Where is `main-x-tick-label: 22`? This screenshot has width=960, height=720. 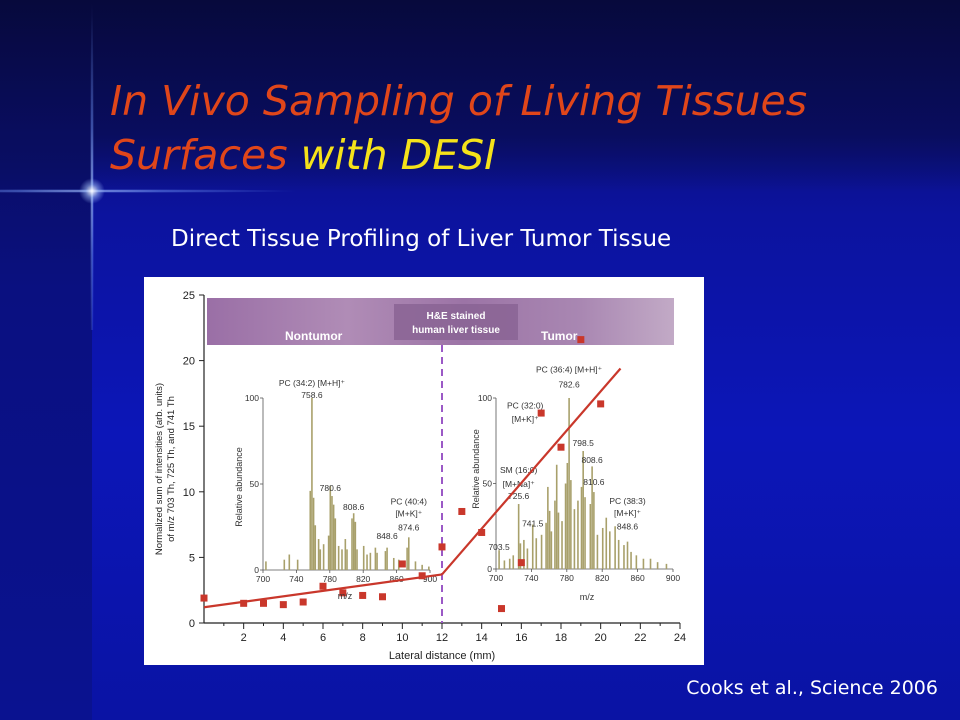
main-x-tick-label: 22 is located at coordinates (640, 638).